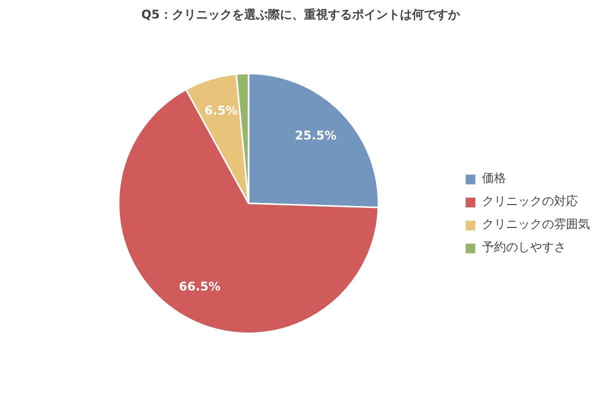 Image resolution: width=600 pixels, height=400 pixels. Describe the element at coordinates (524, 247) in the screenshot. I see `legend-label: 予約のしやすさ` at that location.